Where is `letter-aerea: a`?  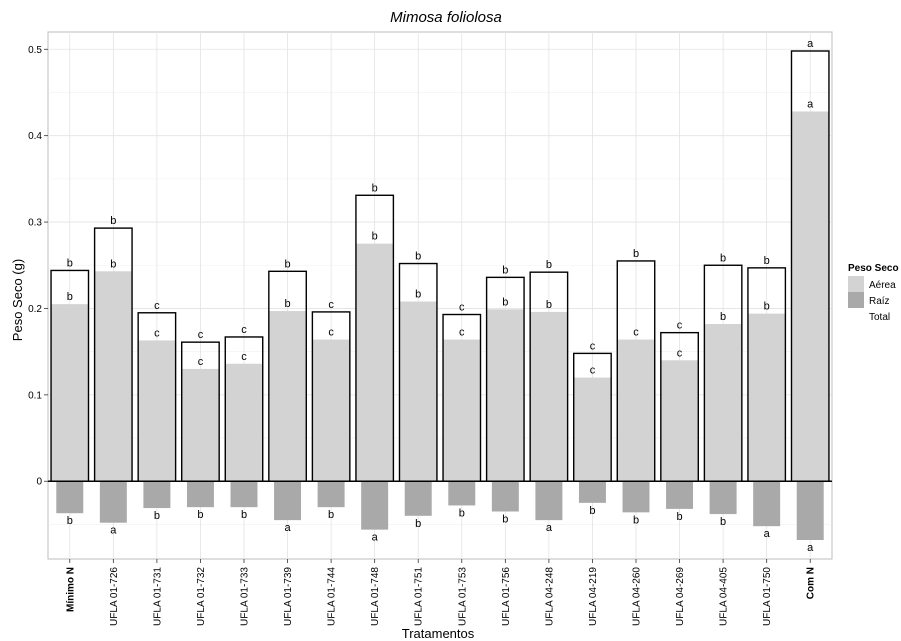 letter-aerea: a is located at coordinates (810, 104).